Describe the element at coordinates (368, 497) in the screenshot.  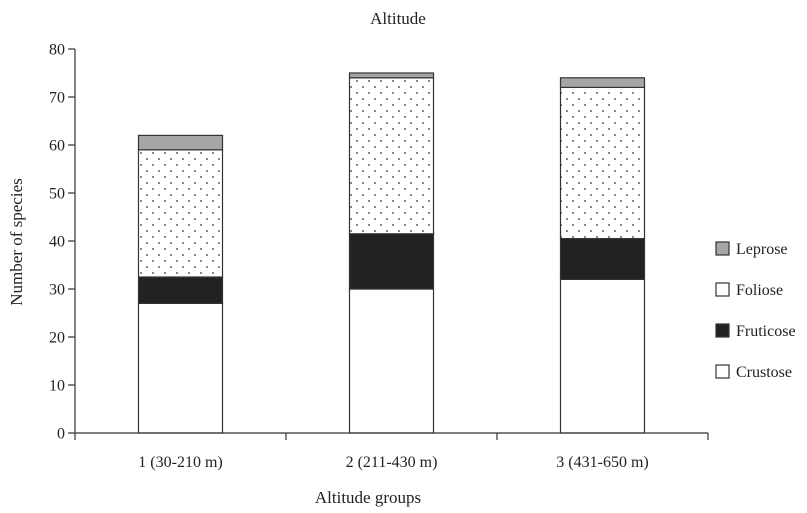
I see `x-axis-label: Altitude groups` at that location.